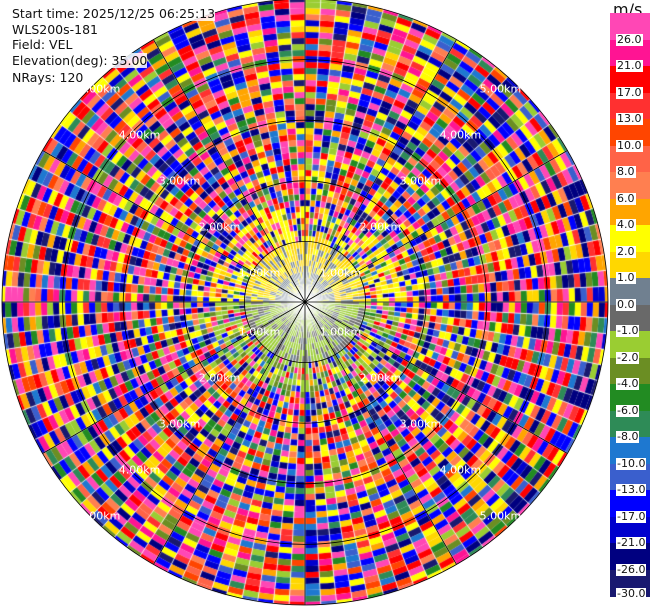 This screenshot has width=650, height=610. I want to click on nrays: NRays: 120, so click(48, 77).